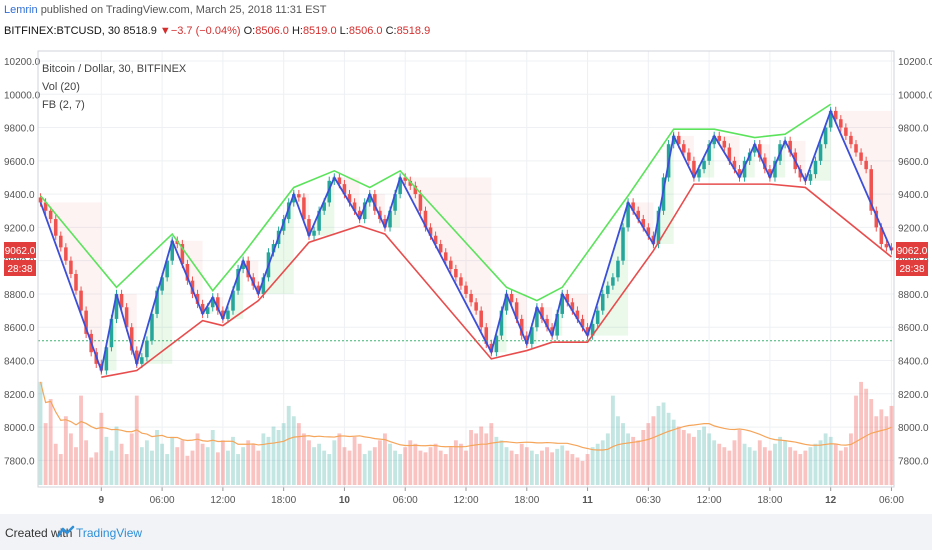  Describe the element at coordinates (913, 328) in the screenshot. I see `y-tick-right: 8600.0` at that location.